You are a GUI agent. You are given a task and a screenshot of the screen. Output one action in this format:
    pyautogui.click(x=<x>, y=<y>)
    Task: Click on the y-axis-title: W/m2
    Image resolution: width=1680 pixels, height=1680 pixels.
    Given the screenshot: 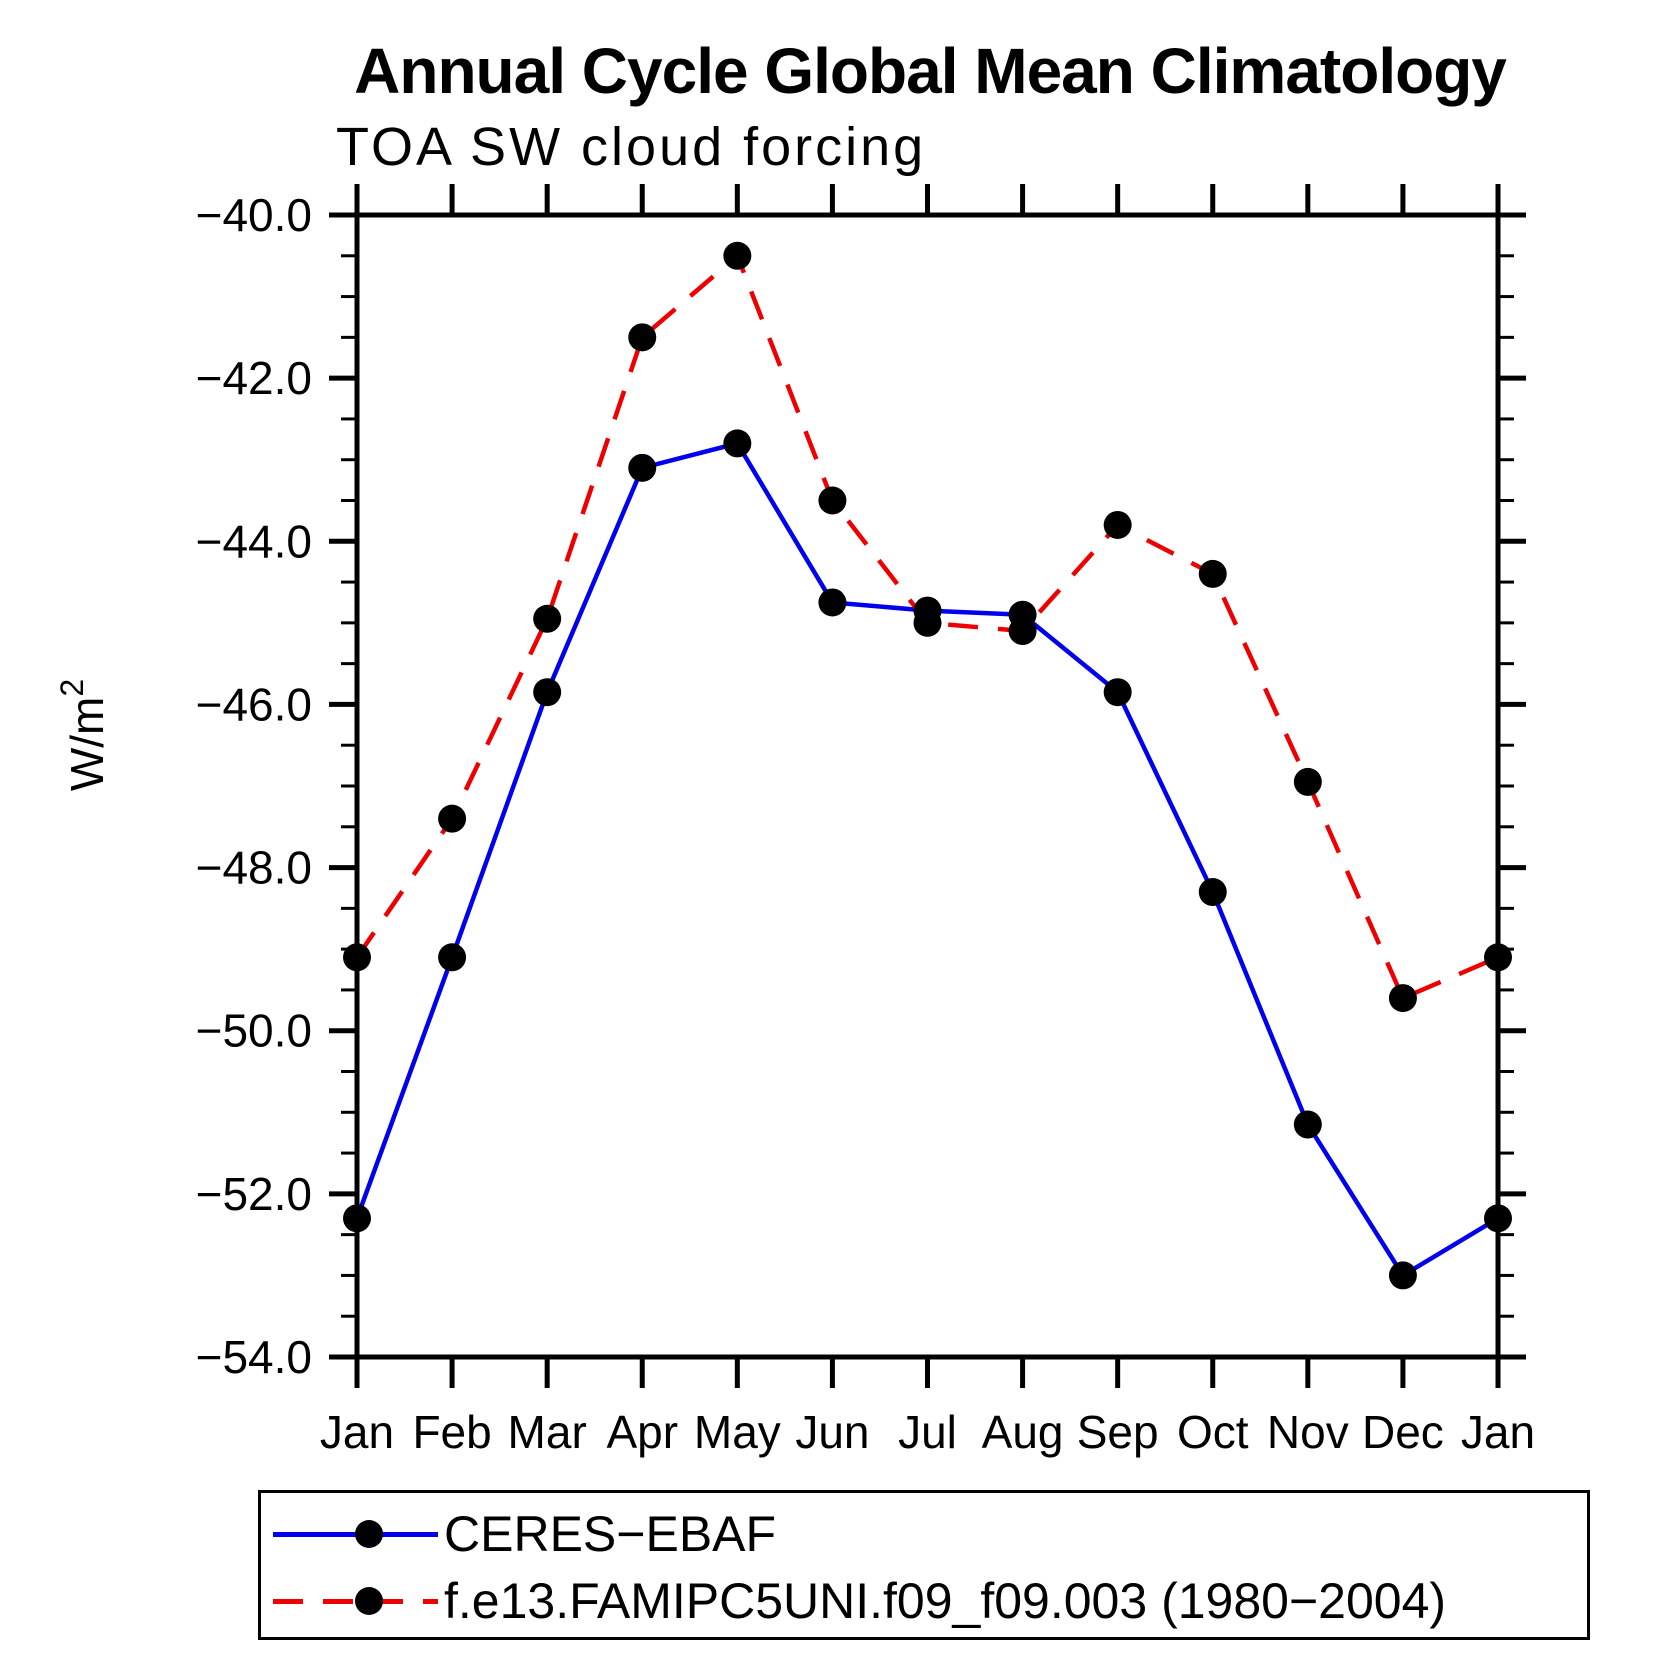 What is the action you would take?
    pyautogui.click(x=83, y=735)
    